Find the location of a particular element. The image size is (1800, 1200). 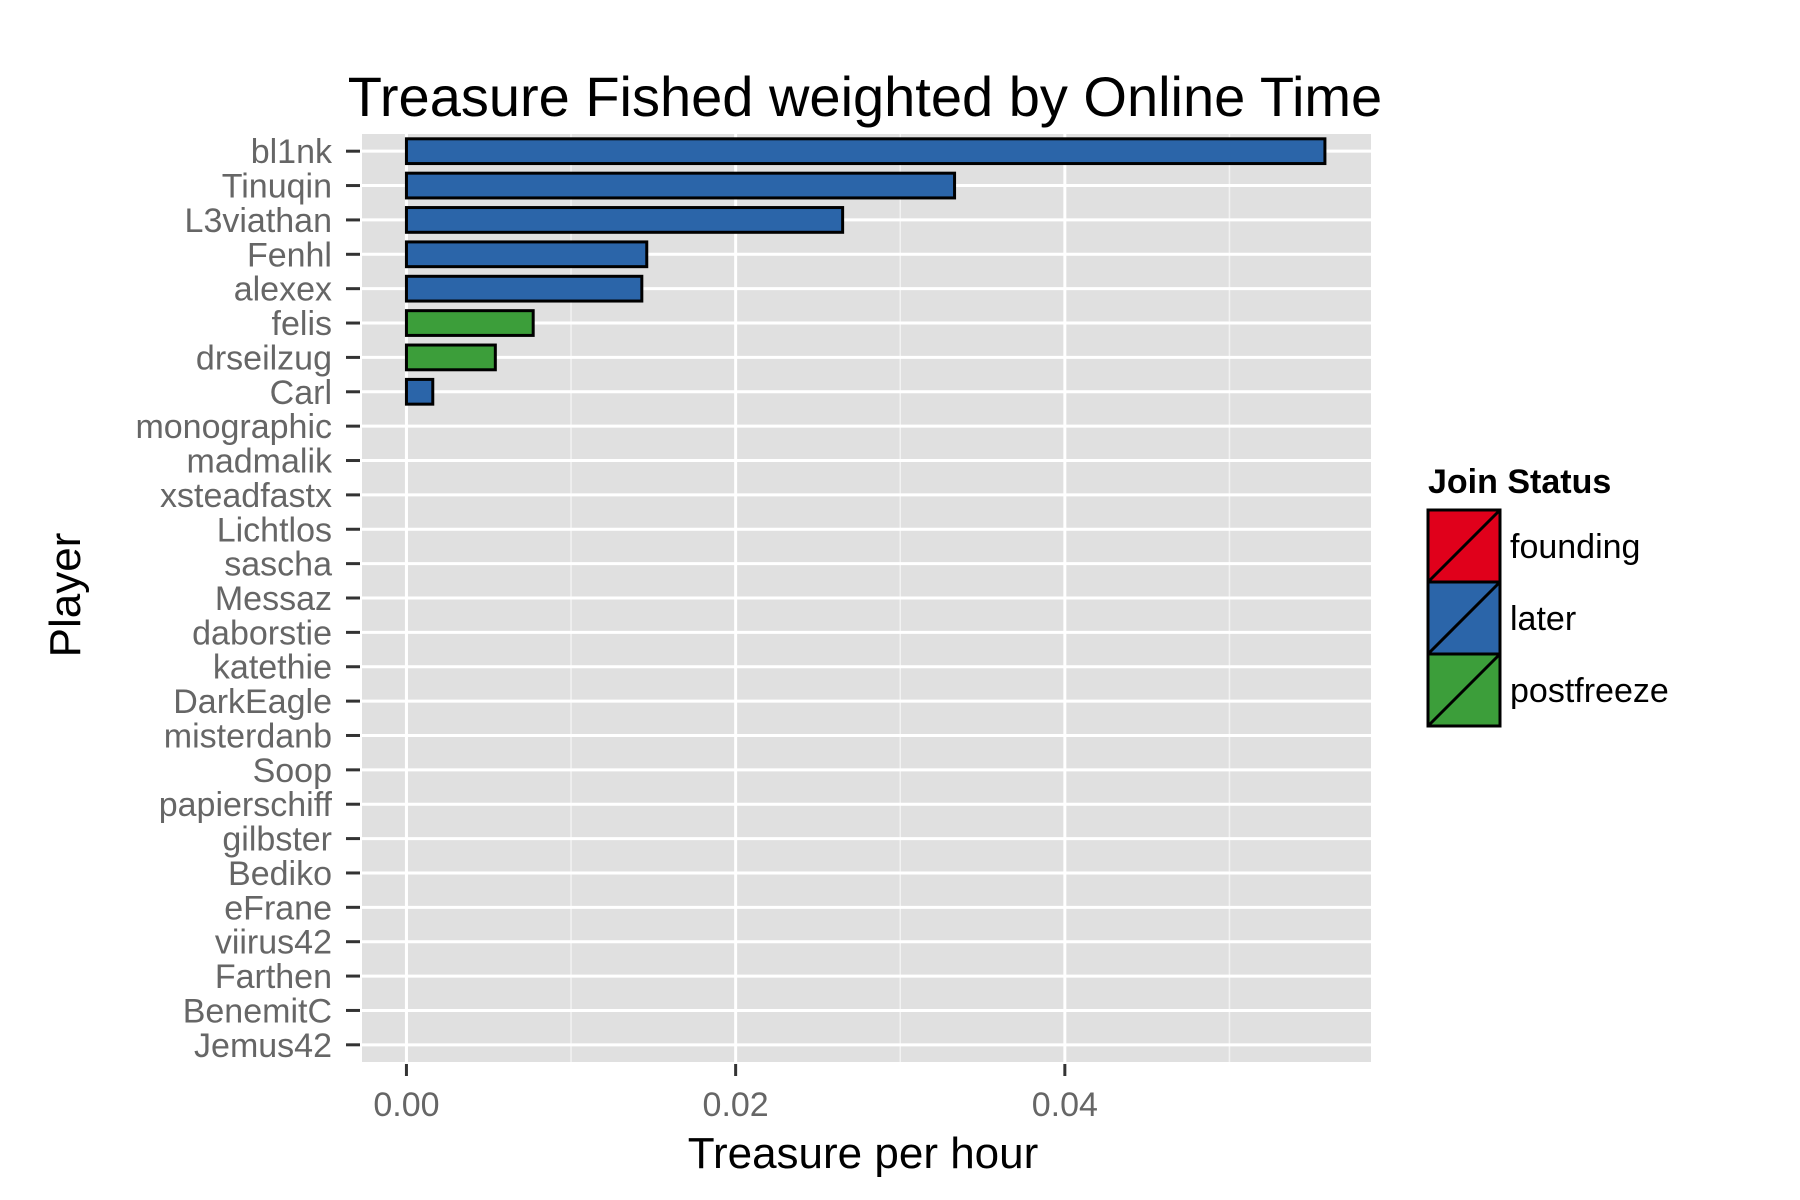

x-tick-label: 0.02 is located at coordinates (736, 1105).